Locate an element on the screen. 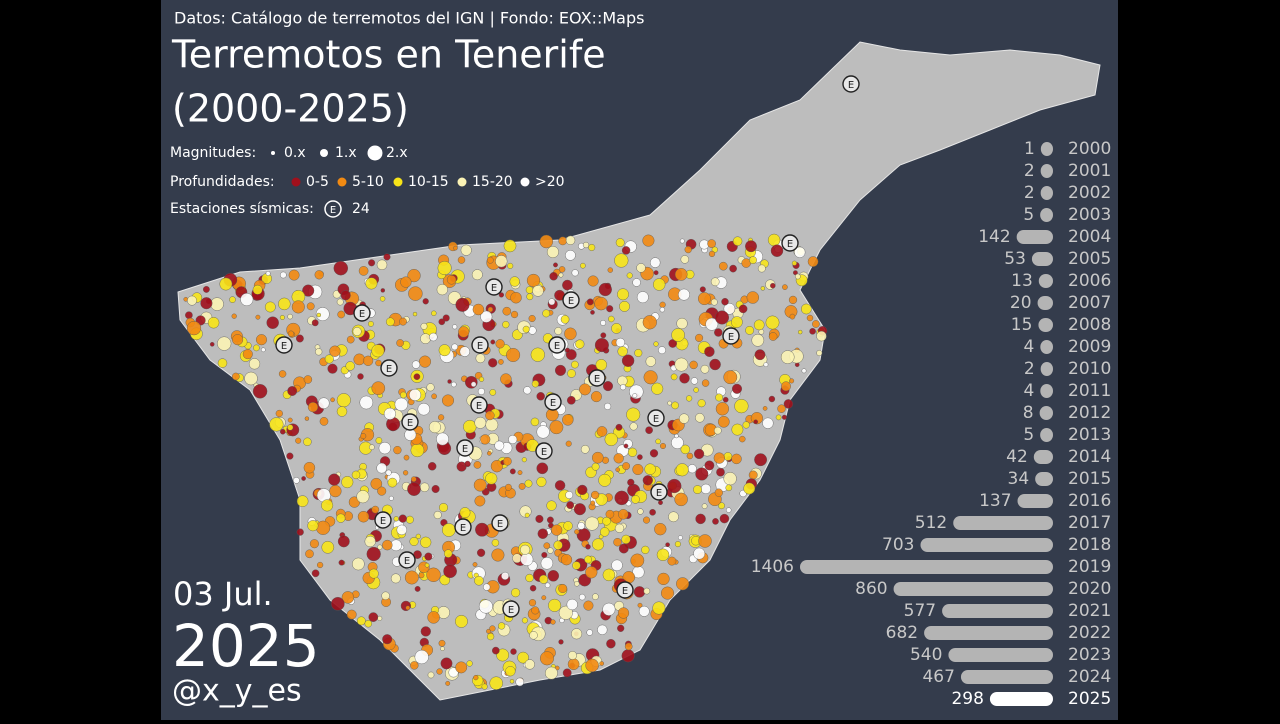  year-label: 2005 is located at coordinates (1089, 259).